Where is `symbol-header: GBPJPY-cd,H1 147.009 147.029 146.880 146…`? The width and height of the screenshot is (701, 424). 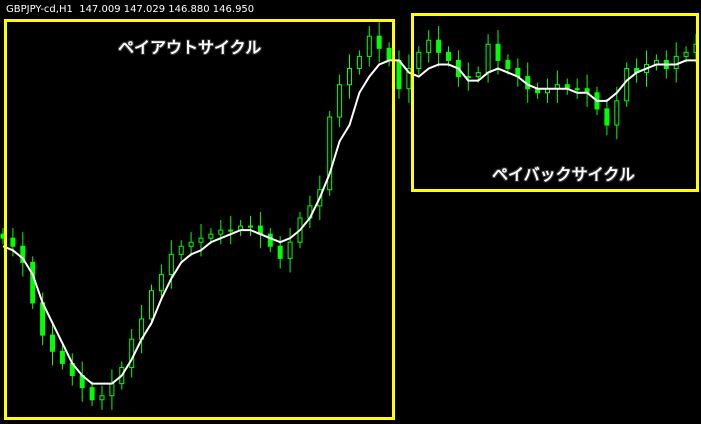
symbol-header: GBPJPY-cd,H1 147.009 147.029 146.880 146… is located at coordinates (130, 9).